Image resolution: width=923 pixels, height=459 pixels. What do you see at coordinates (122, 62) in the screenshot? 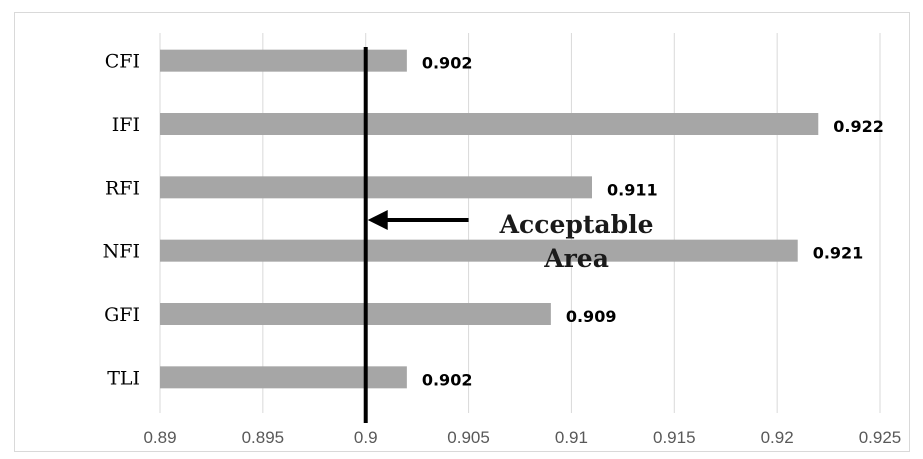
I see `category-label: CFI` at bounding box center [122, 62].